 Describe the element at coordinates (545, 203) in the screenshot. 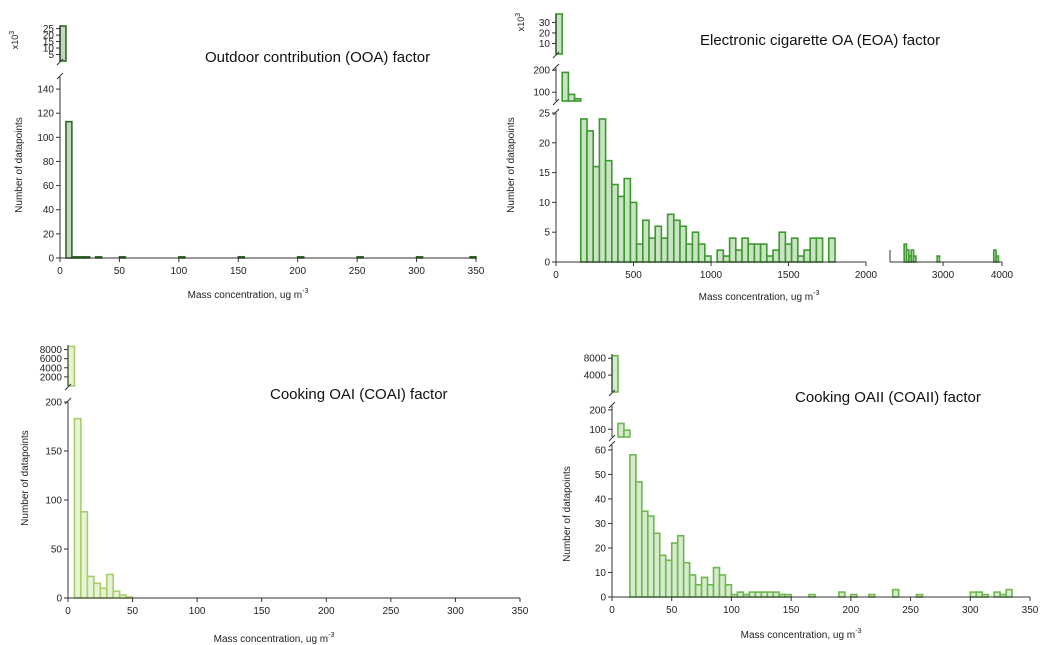

I see `y-tick-label: 10` at that location.